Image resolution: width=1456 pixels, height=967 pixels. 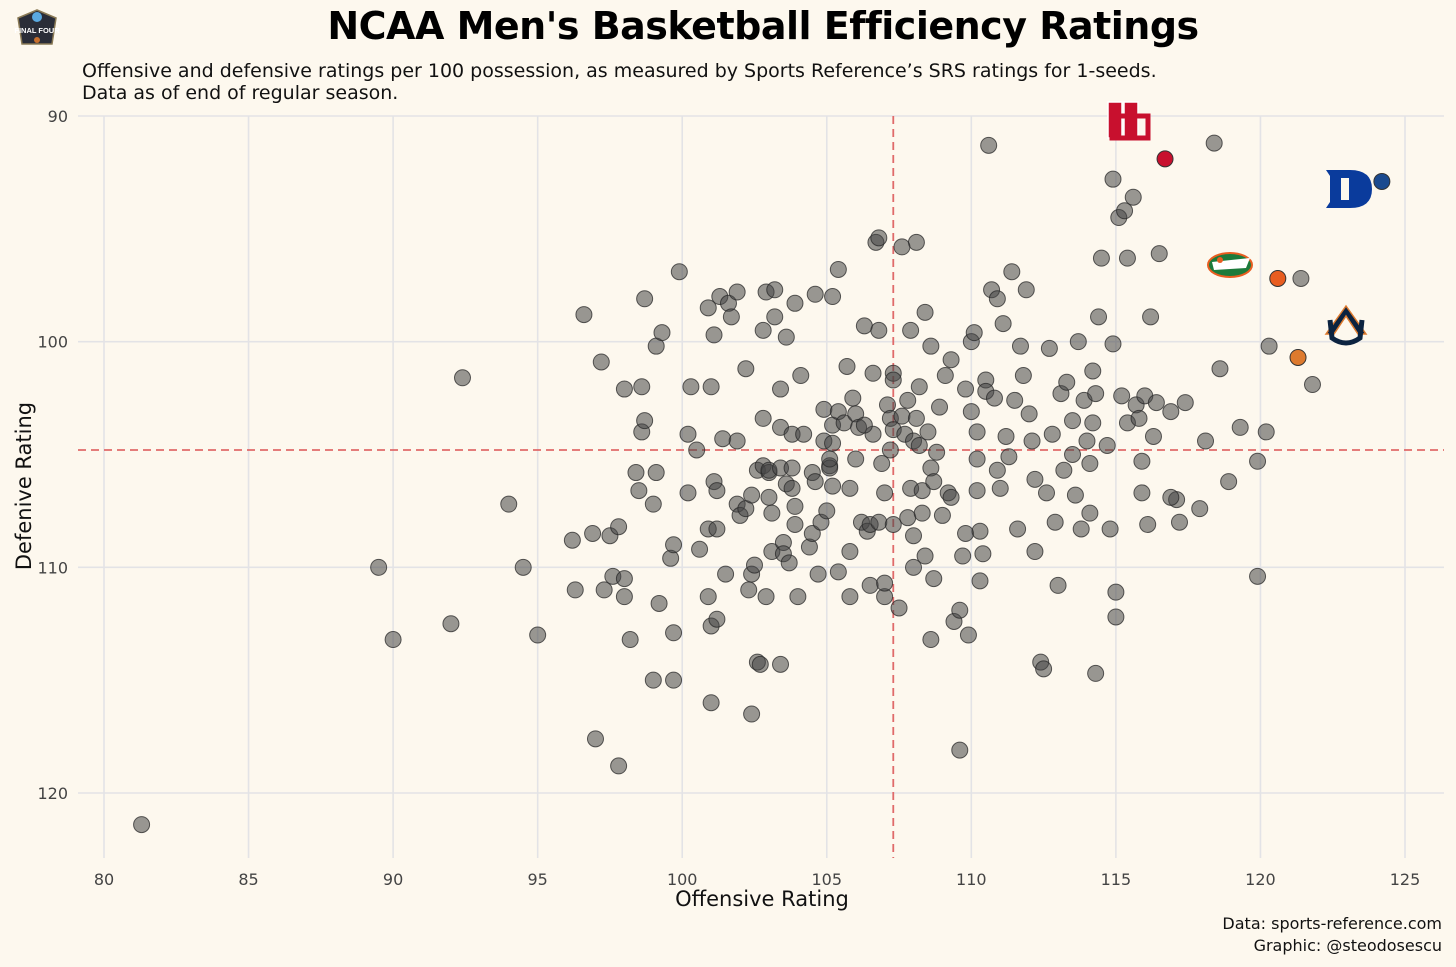 What do you see at coordinates (1382, 181) in the screenshot?
I see `team-point-duke` at bounding box center [1382, 181].